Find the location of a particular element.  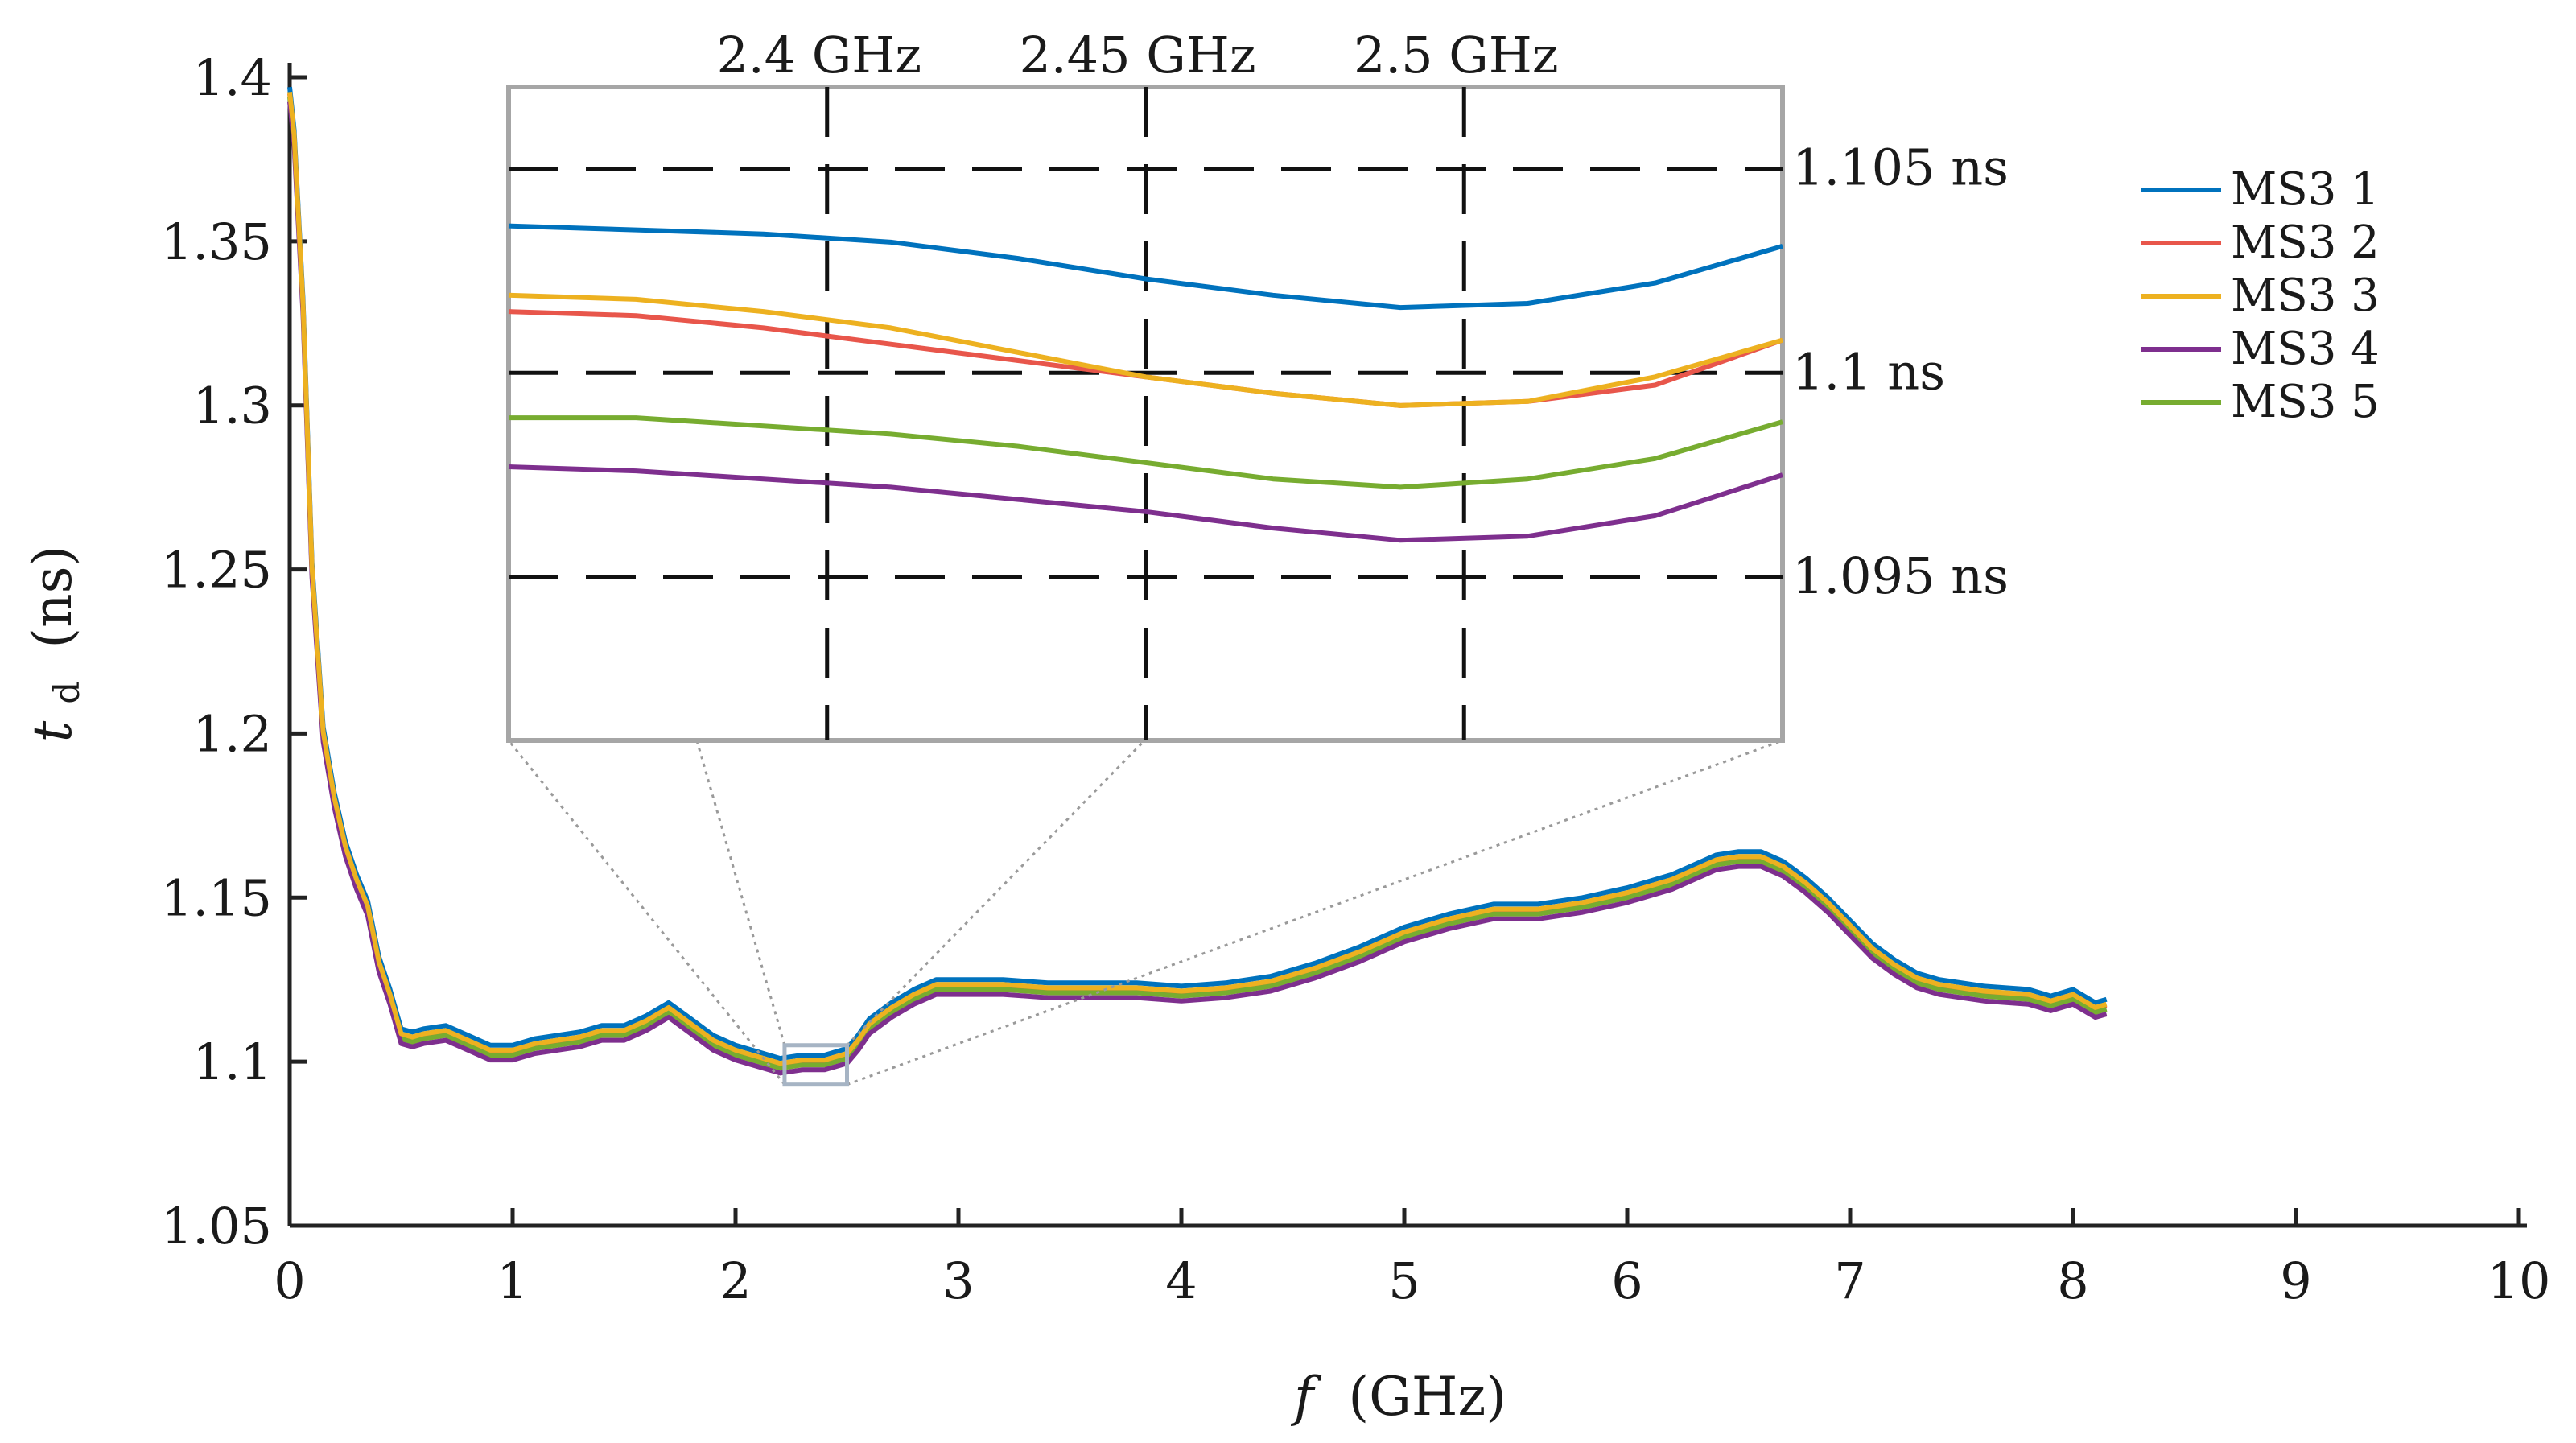

legend-label: MS3 1 is located at coordinates (2305, 190).